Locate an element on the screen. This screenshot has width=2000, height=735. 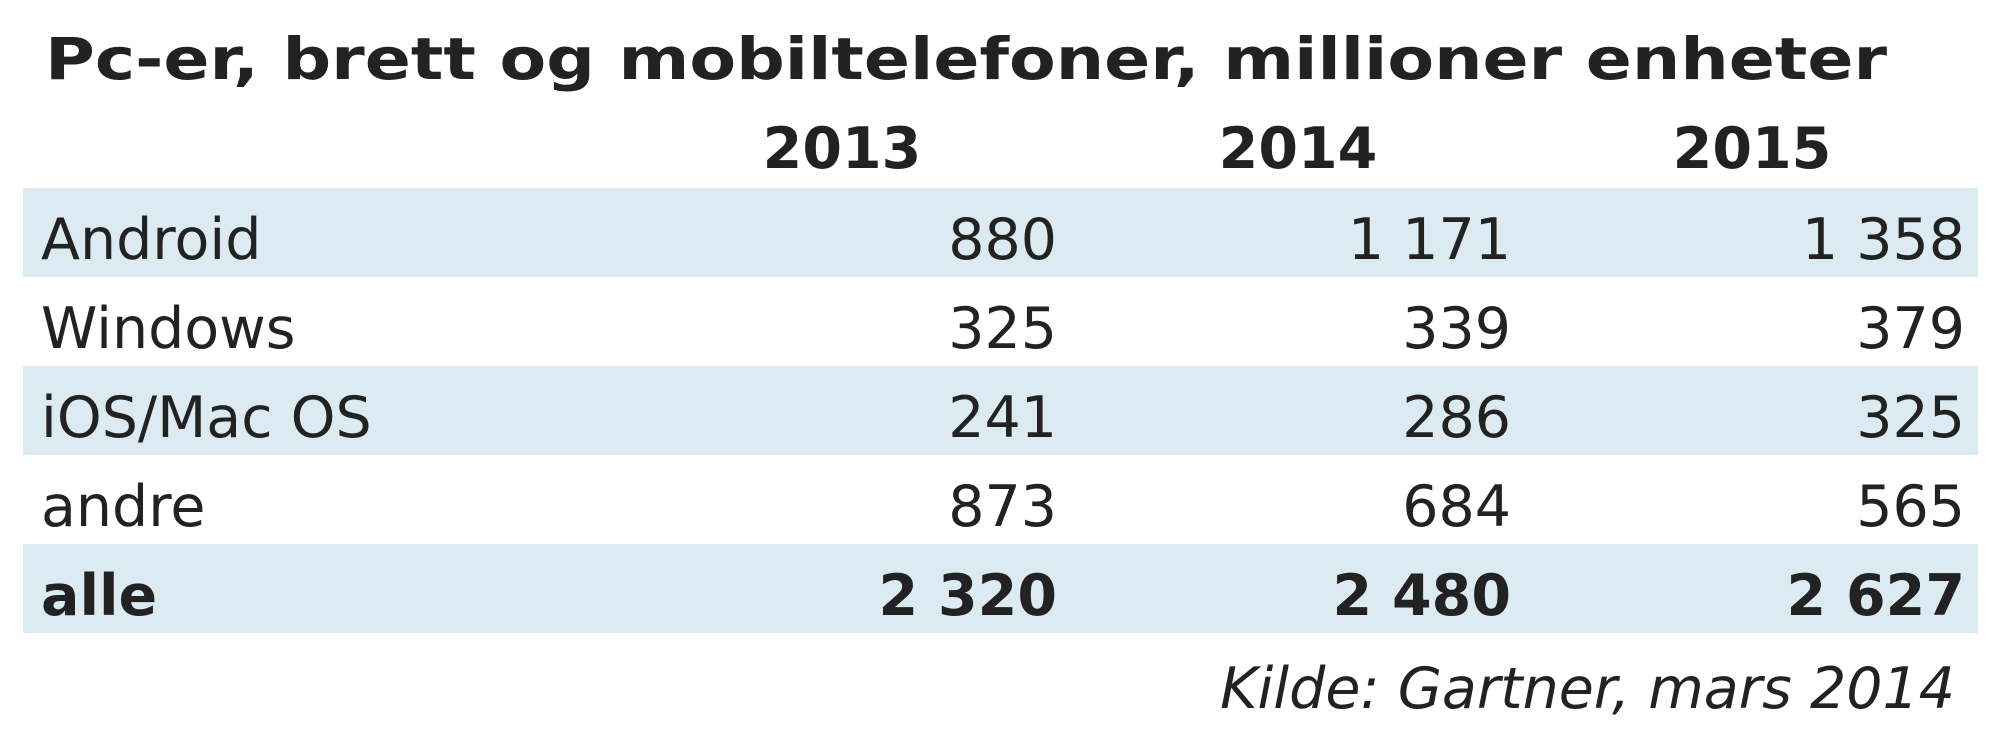
cell: 684 is located at coordinates (1456, 507).